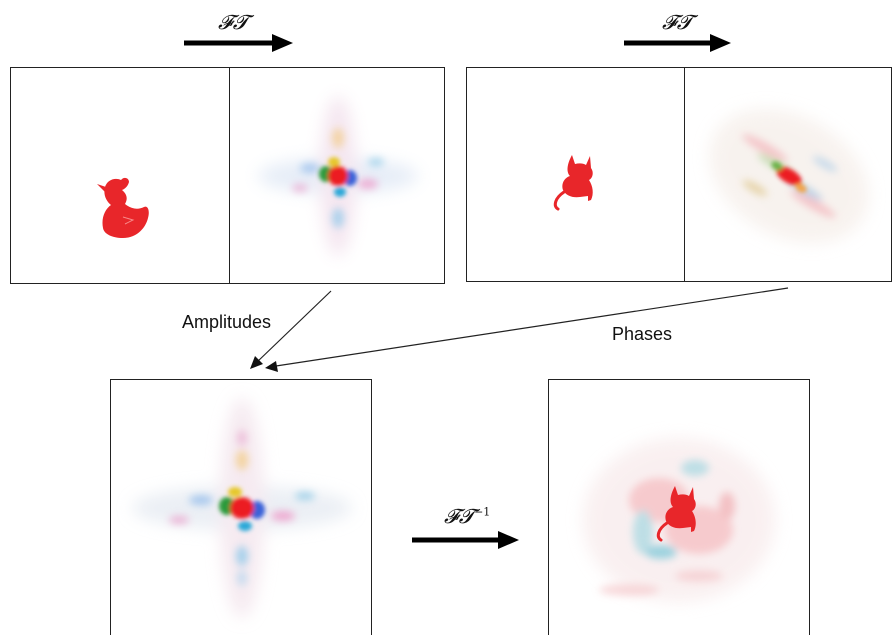  Describe the element at coordinates (123, 207) in the screenshot. I see `duck-silhouette-icon` at that location.